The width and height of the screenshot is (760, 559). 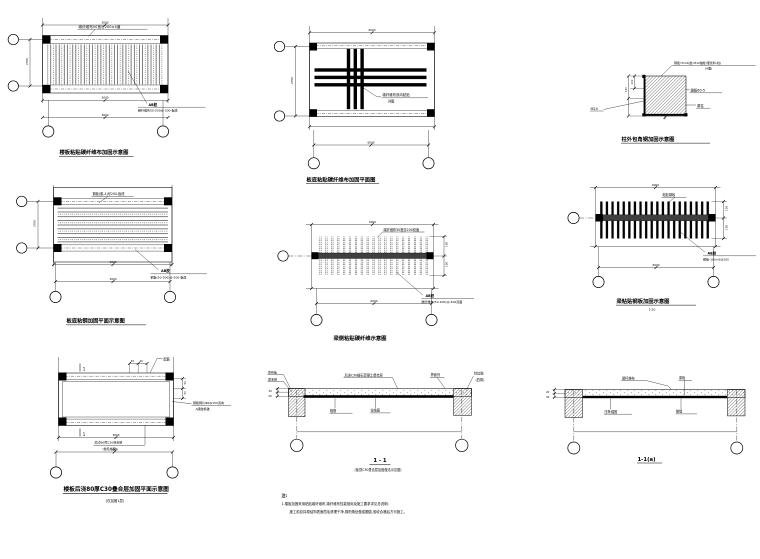 What do you see at coordinates (96, 321) in the screenshot?
I see `panel-title: 板底粘钢加固平面示意图` at bounding box center [96, 321].